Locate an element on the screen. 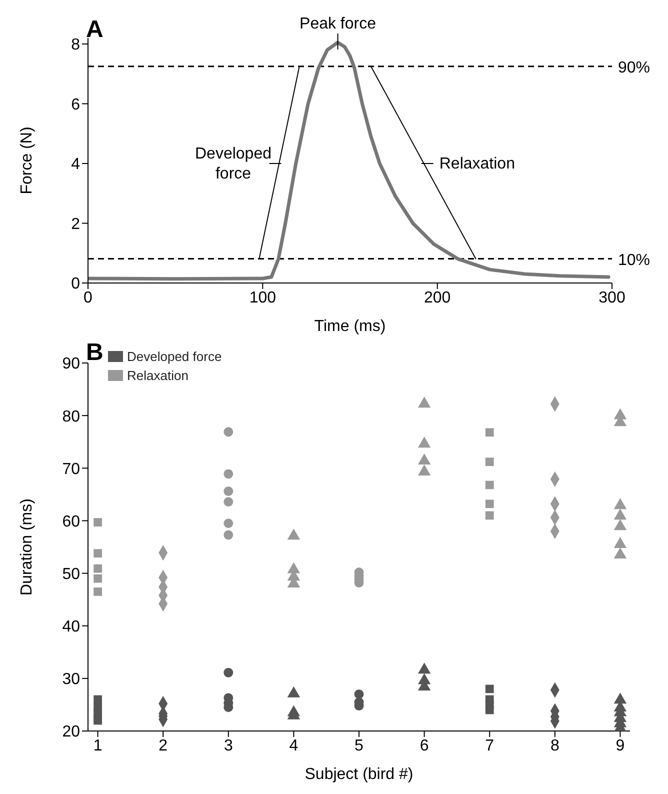  x-tick-label: 300 is located at coordinates (612, 297).